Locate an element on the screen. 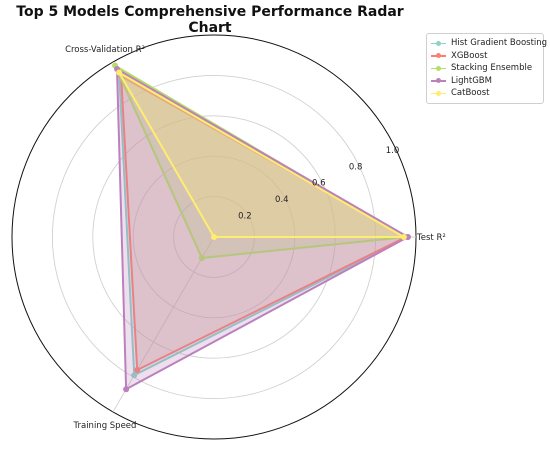 This screenshot has width=550, height=457. legend-item: XGBoost is located at coordinates (485, 56).